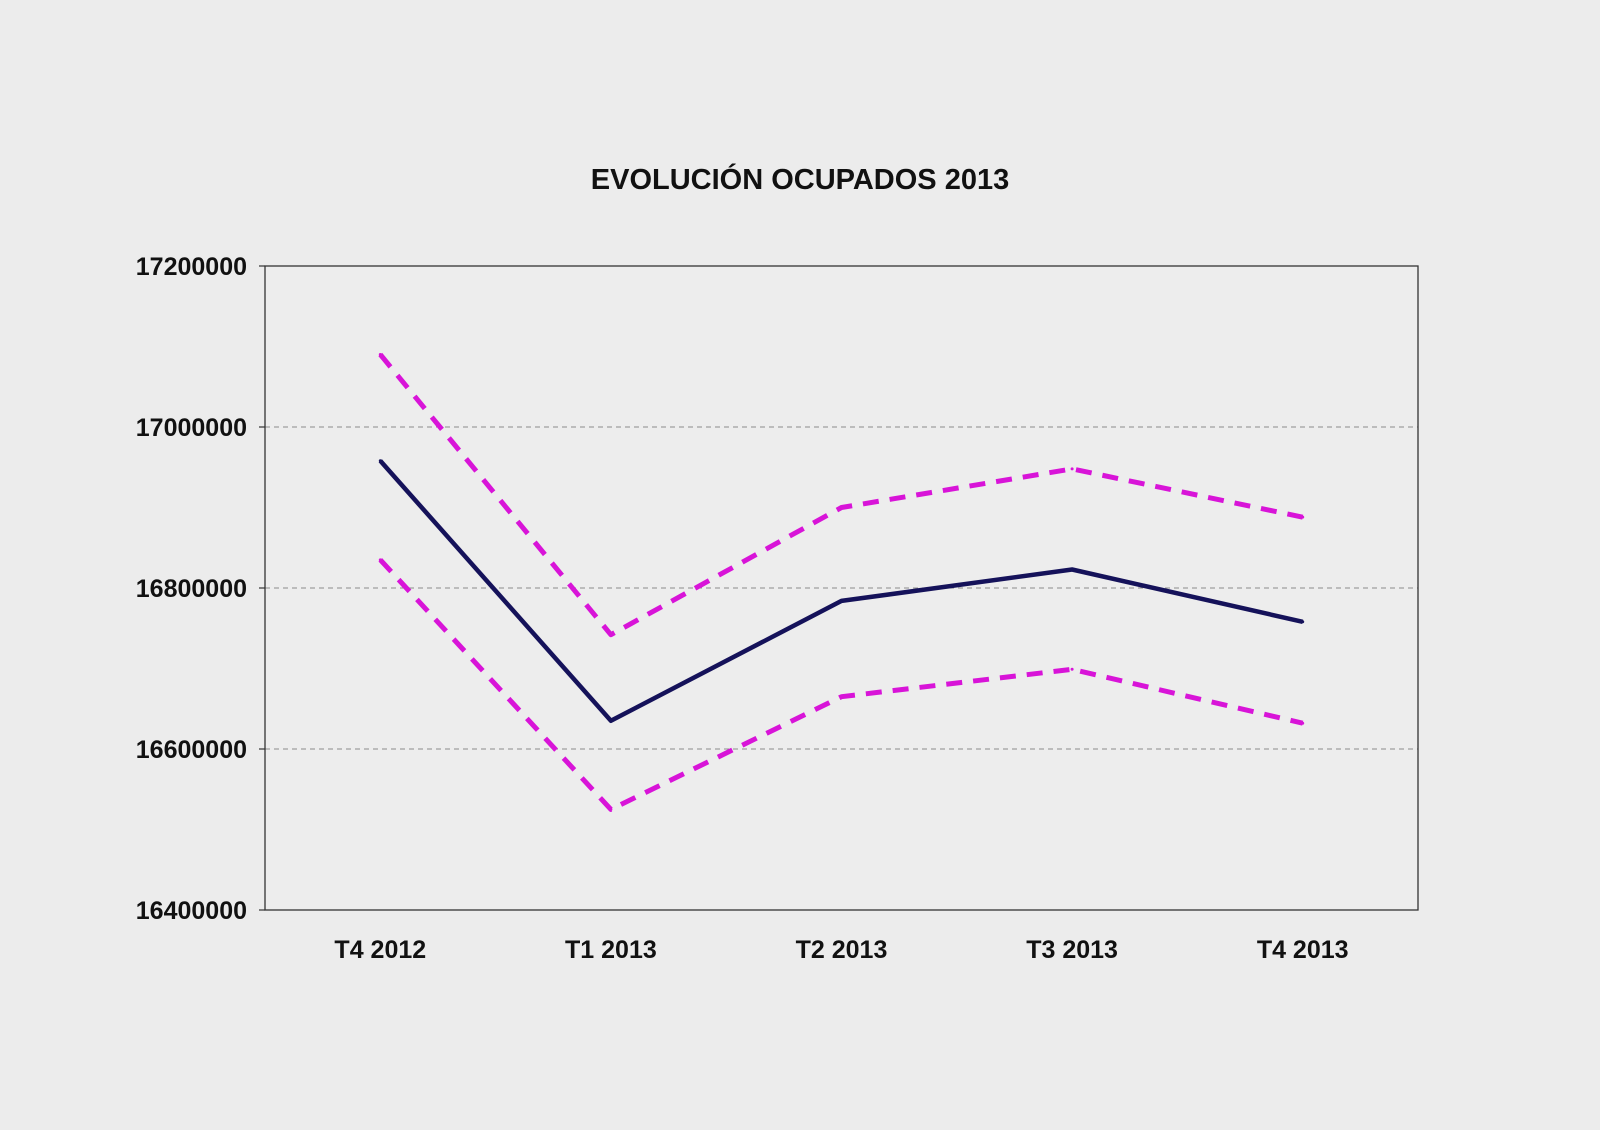 The height and width of the screenshot is (1130, 1600). Describe the element at coordinates (191, 428) in the screenshot. I see `y-tick-label: 17000000` at that location.